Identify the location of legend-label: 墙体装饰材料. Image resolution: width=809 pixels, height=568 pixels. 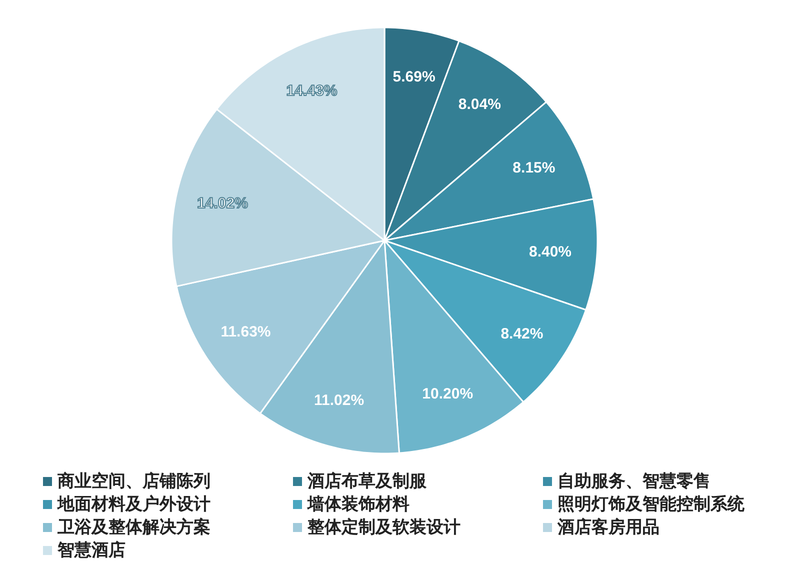
(358, 504).